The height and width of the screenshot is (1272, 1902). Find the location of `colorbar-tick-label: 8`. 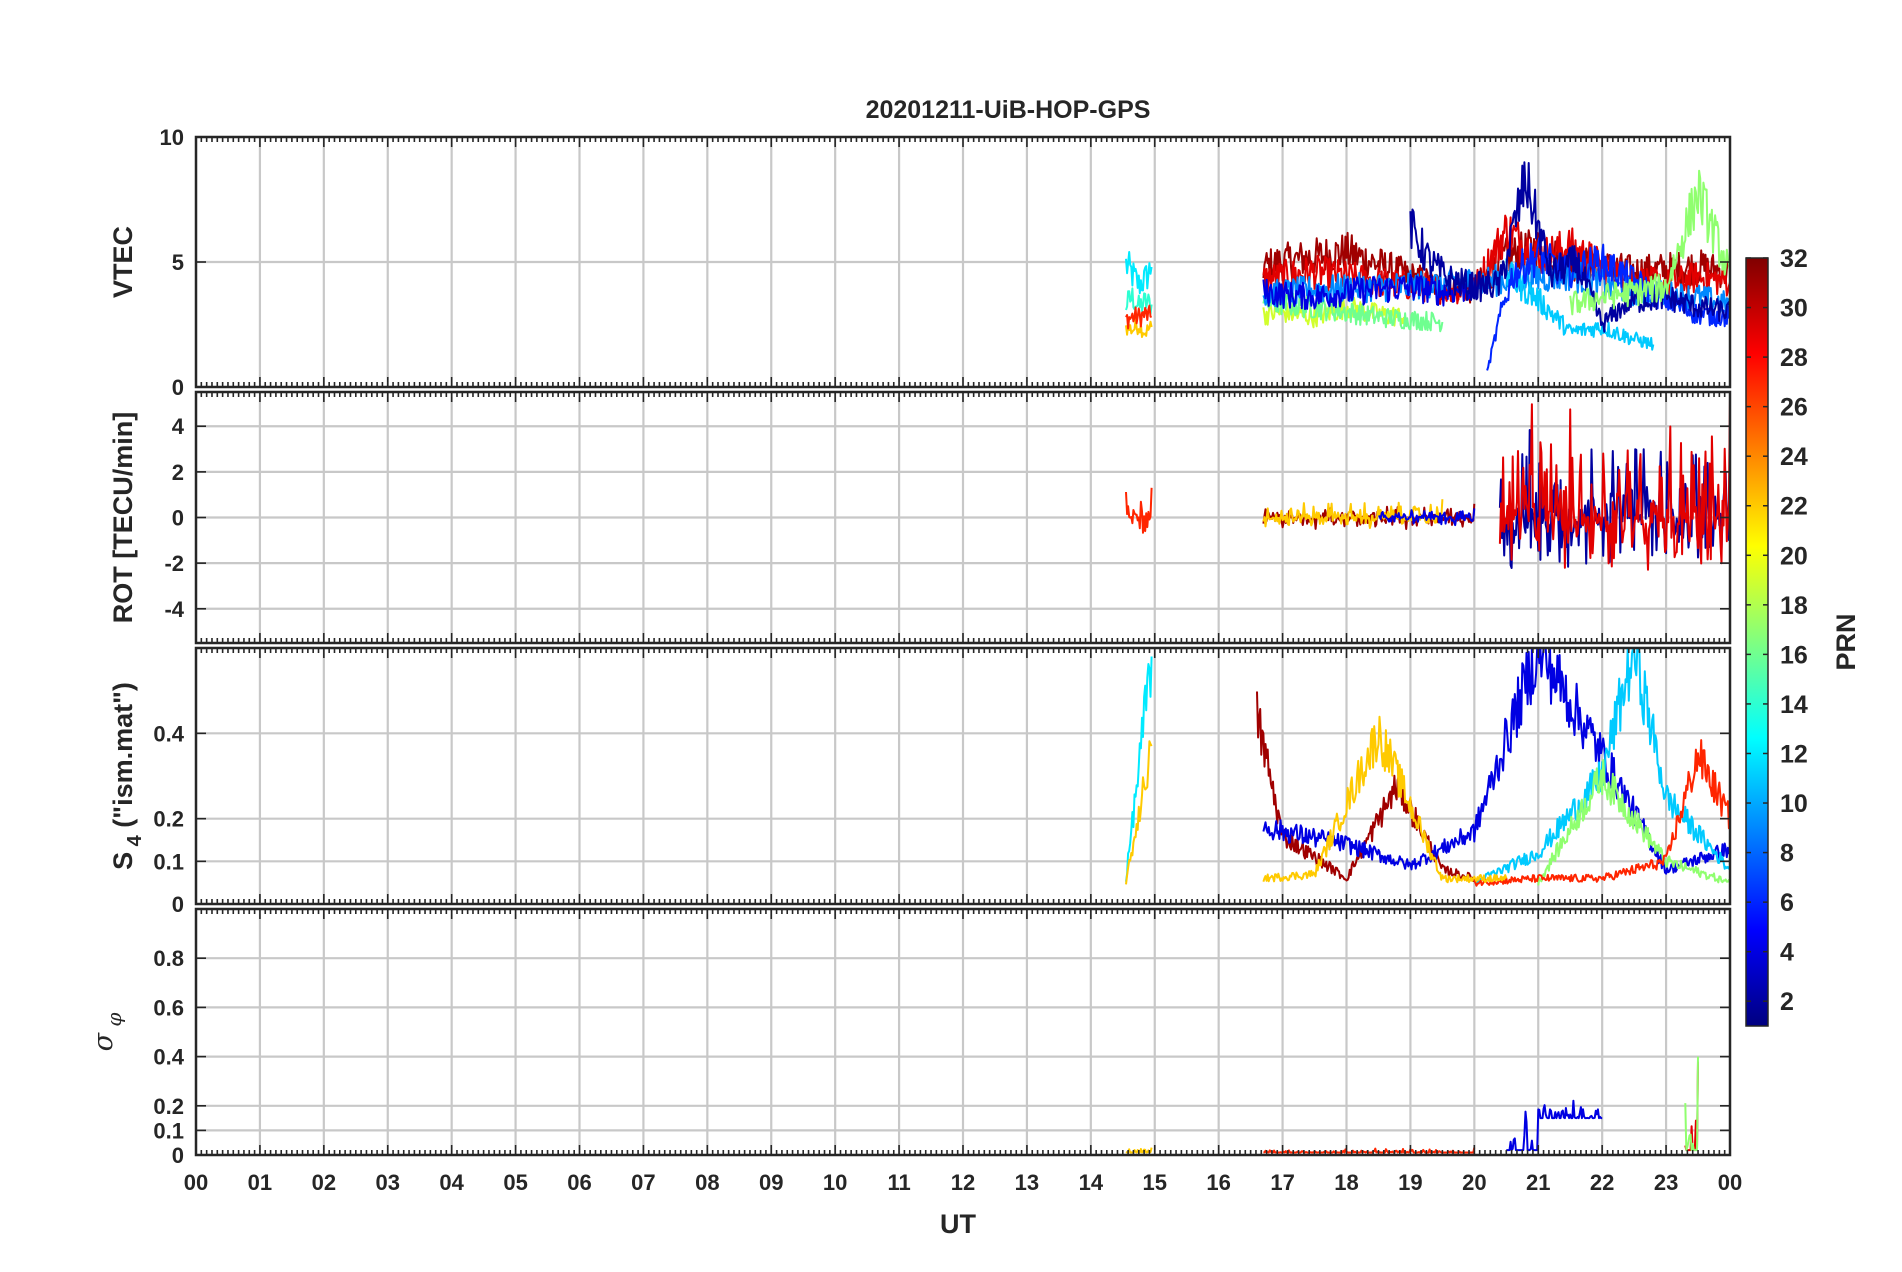

colorbar-tick-label: 8 is located at coordinates (1787, 854).